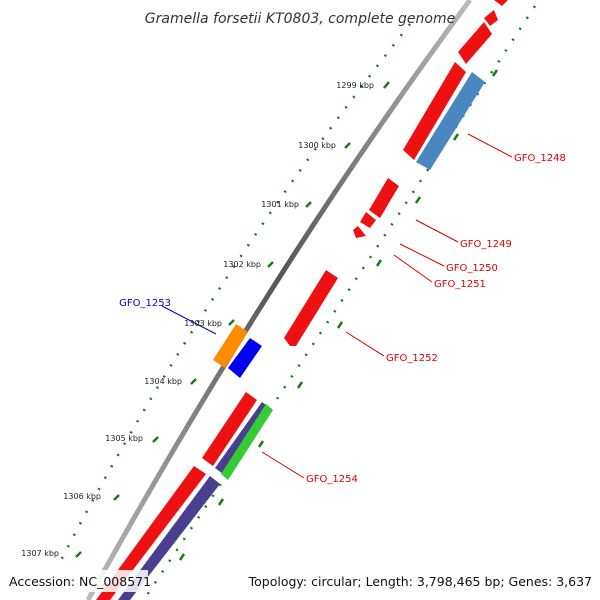  I want to click on accession-text: Accession: NC_008571, so click(80, 581).